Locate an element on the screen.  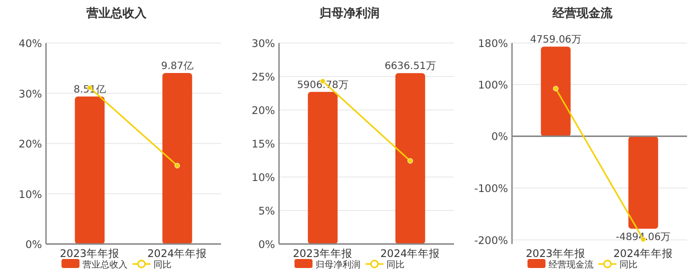
data-label: 9.87亿 is located at coordinates (177, 66).